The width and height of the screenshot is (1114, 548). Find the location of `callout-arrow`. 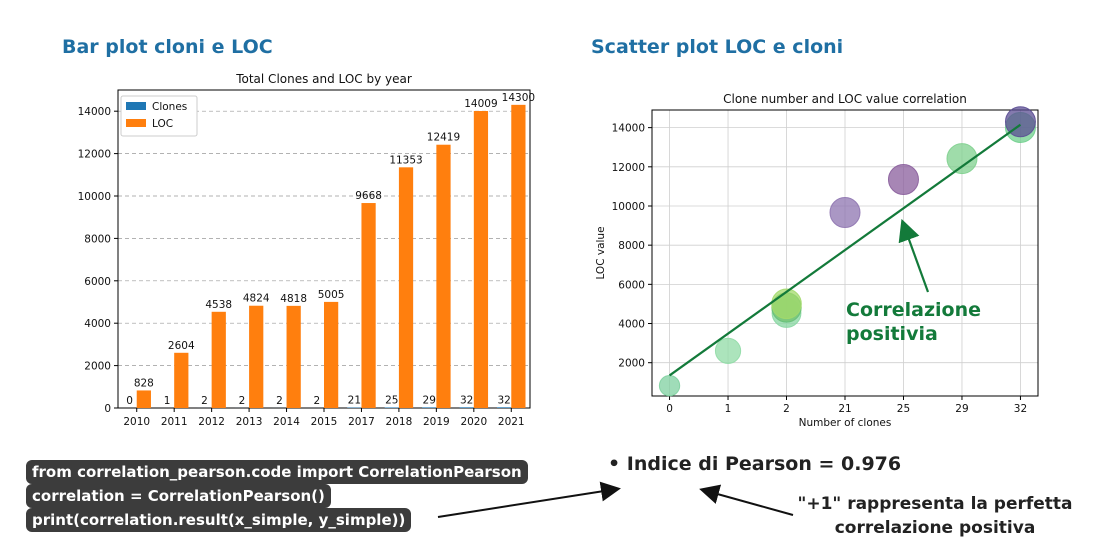

callout-arrow is located at coordinates (914, 255).